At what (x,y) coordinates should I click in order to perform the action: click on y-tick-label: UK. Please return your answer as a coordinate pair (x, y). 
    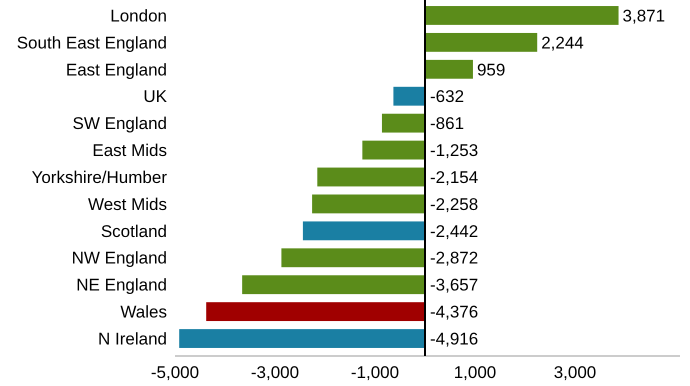
    Looking at the image, I should click on (155, 96).